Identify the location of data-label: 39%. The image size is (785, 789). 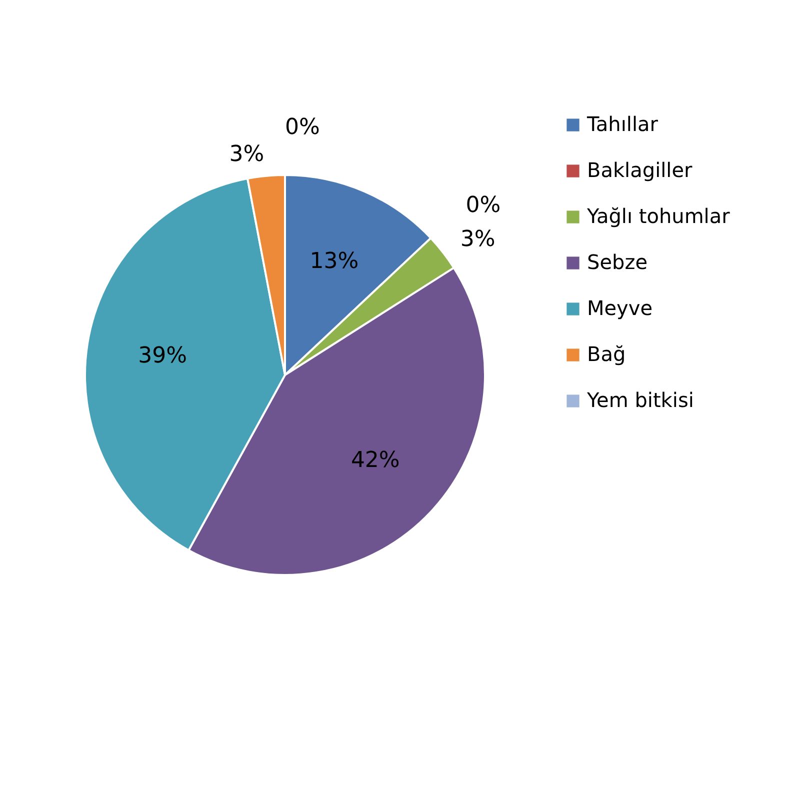
(162, 356).